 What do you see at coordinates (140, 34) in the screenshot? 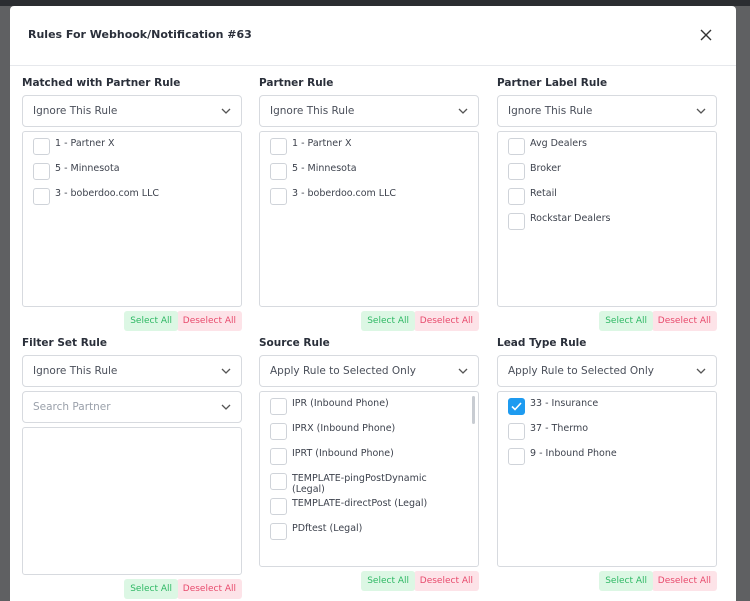
I see `modal-title: Rules For Webhook/Notification #63` at bounding box center [140, 34].